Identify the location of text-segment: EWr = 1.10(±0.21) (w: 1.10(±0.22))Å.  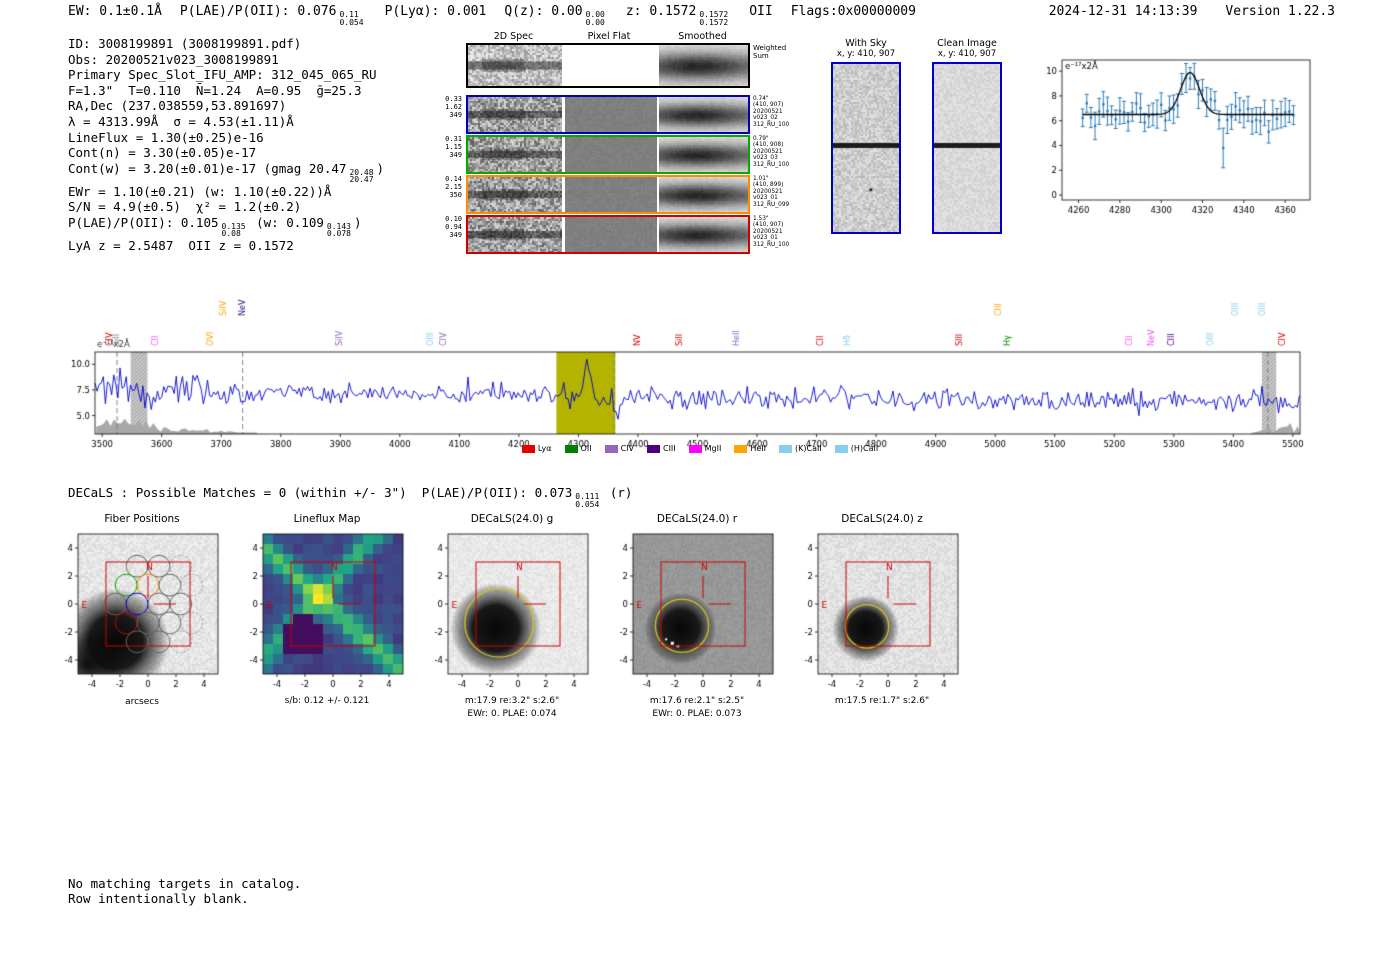
(200, 191).